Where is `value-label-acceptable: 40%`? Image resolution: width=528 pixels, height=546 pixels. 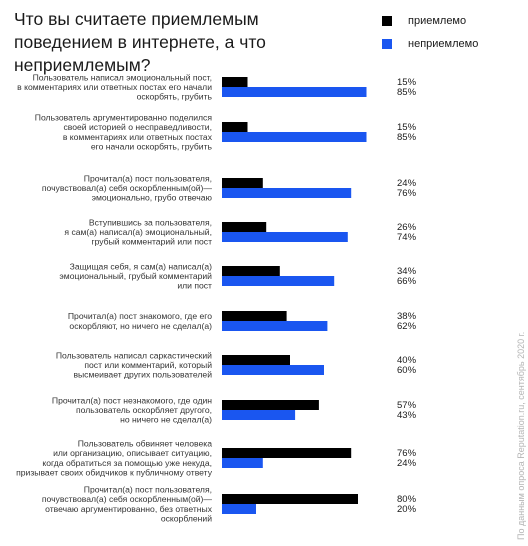 value-label-acceptable: 40% is located at coordinates (407, 360).